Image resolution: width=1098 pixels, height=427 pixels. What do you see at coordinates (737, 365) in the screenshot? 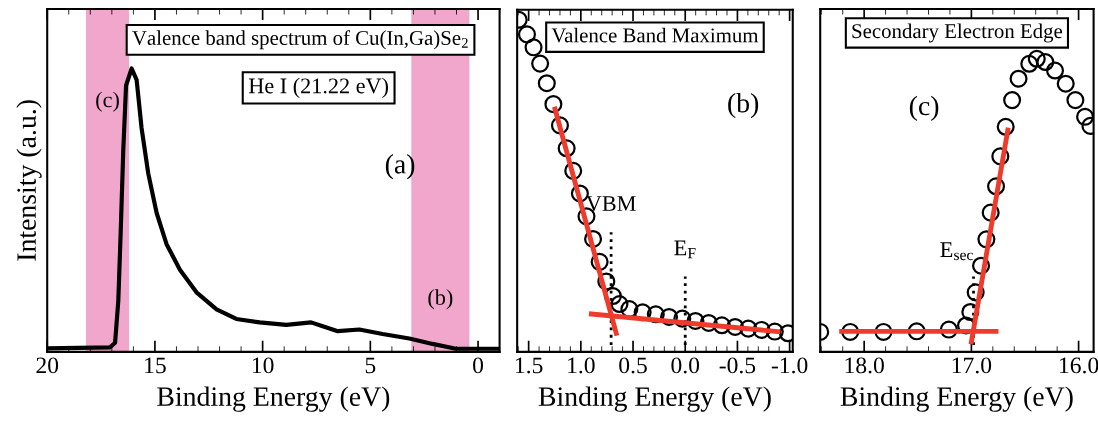
I see `x-tick-label: -0.5` at bounding box center [737, 365].